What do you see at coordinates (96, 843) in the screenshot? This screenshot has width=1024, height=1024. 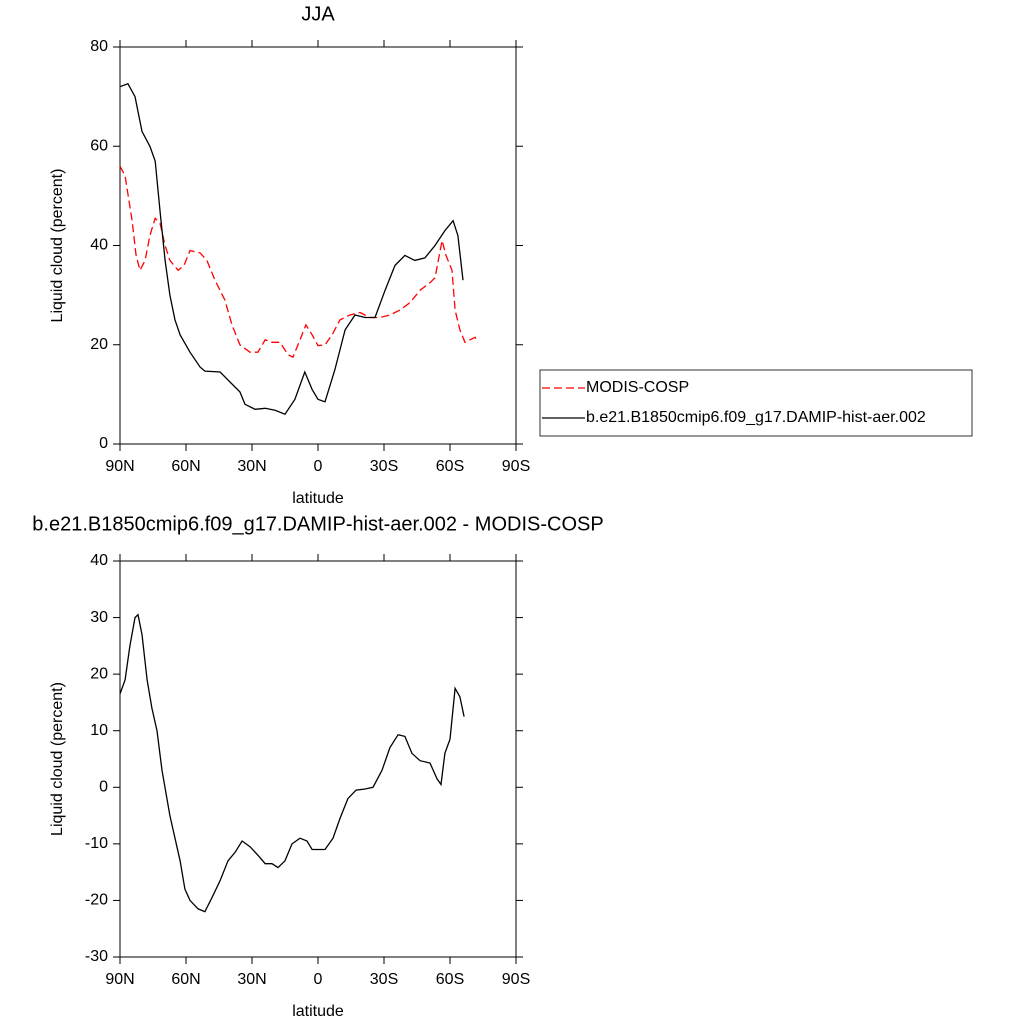 I see `y-tick-label: -10` at bounding box center [96, 843].